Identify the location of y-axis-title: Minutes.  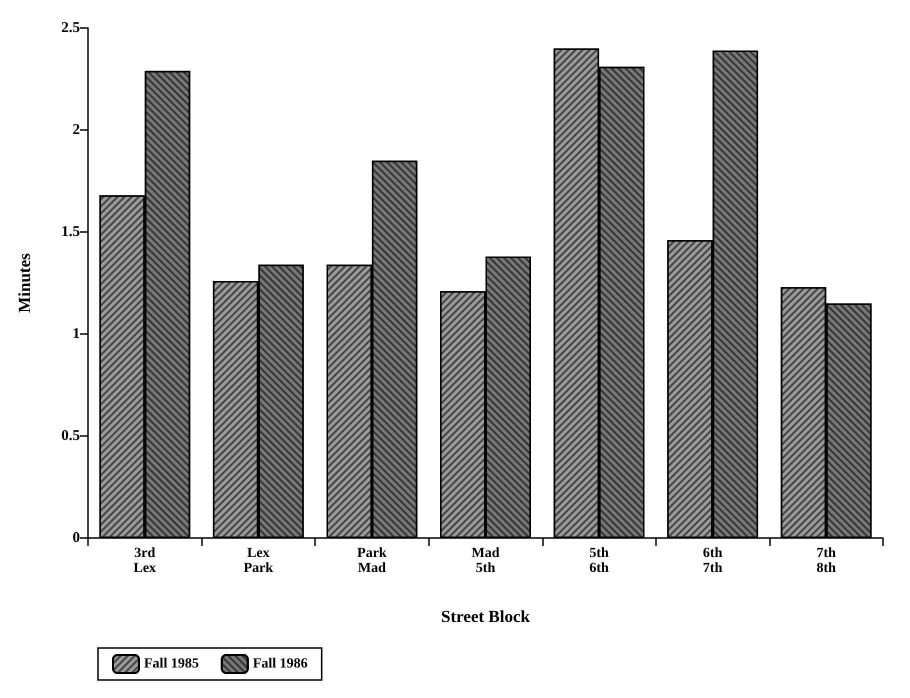
(24, 282).